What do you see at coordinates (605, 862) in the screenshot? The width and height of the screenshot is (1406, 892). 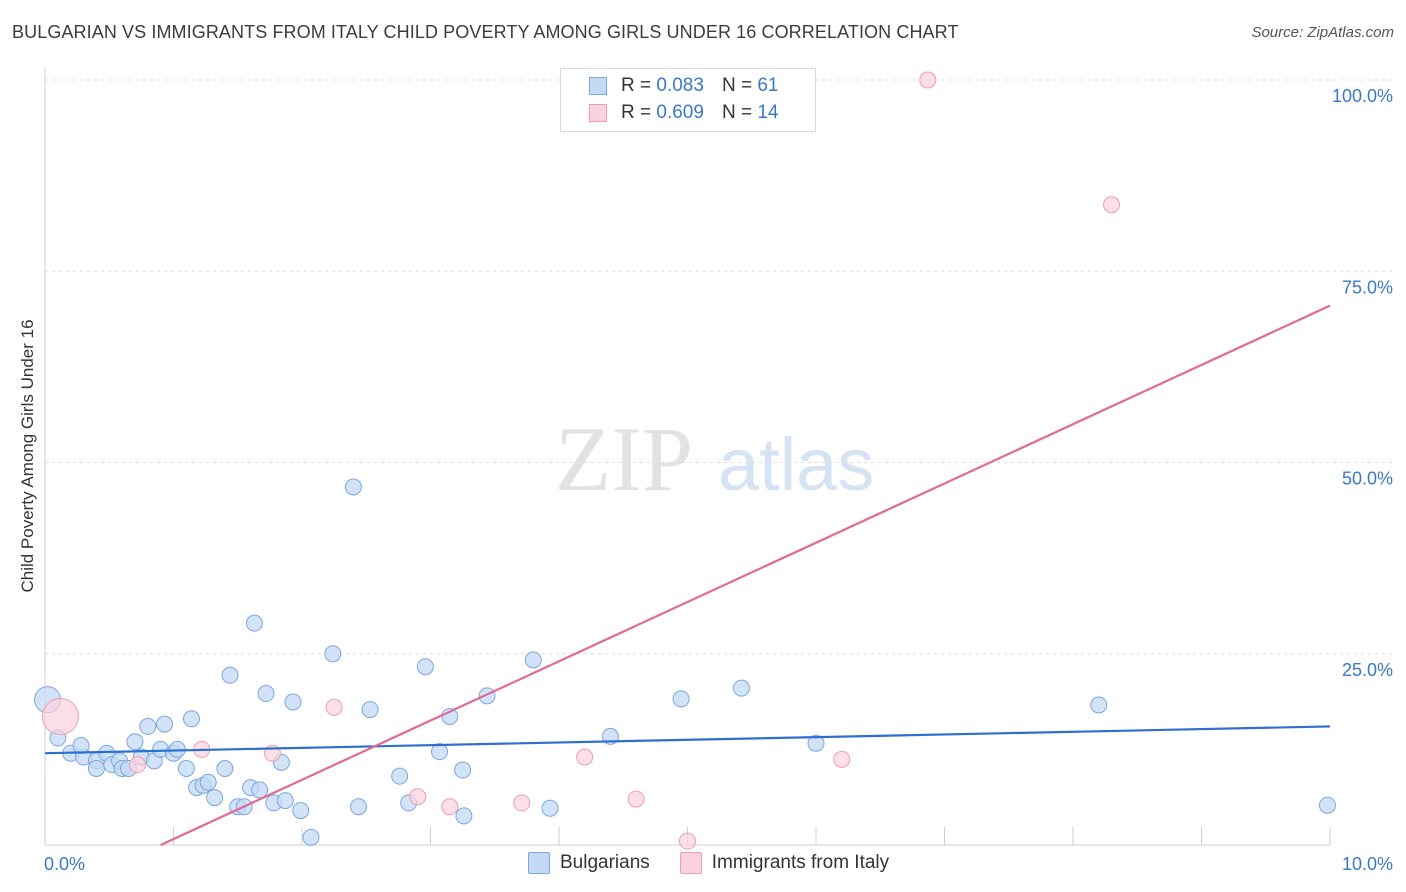 I see `legend-label: Bulgarians` at bounding box center [605, 862].